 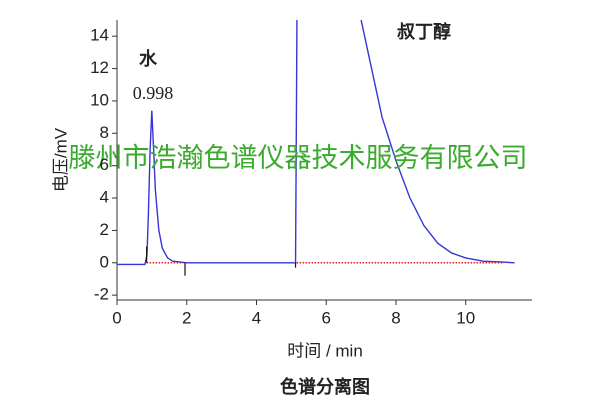 I want to click on x-tick-label: 4, so click(x=256, y=317).